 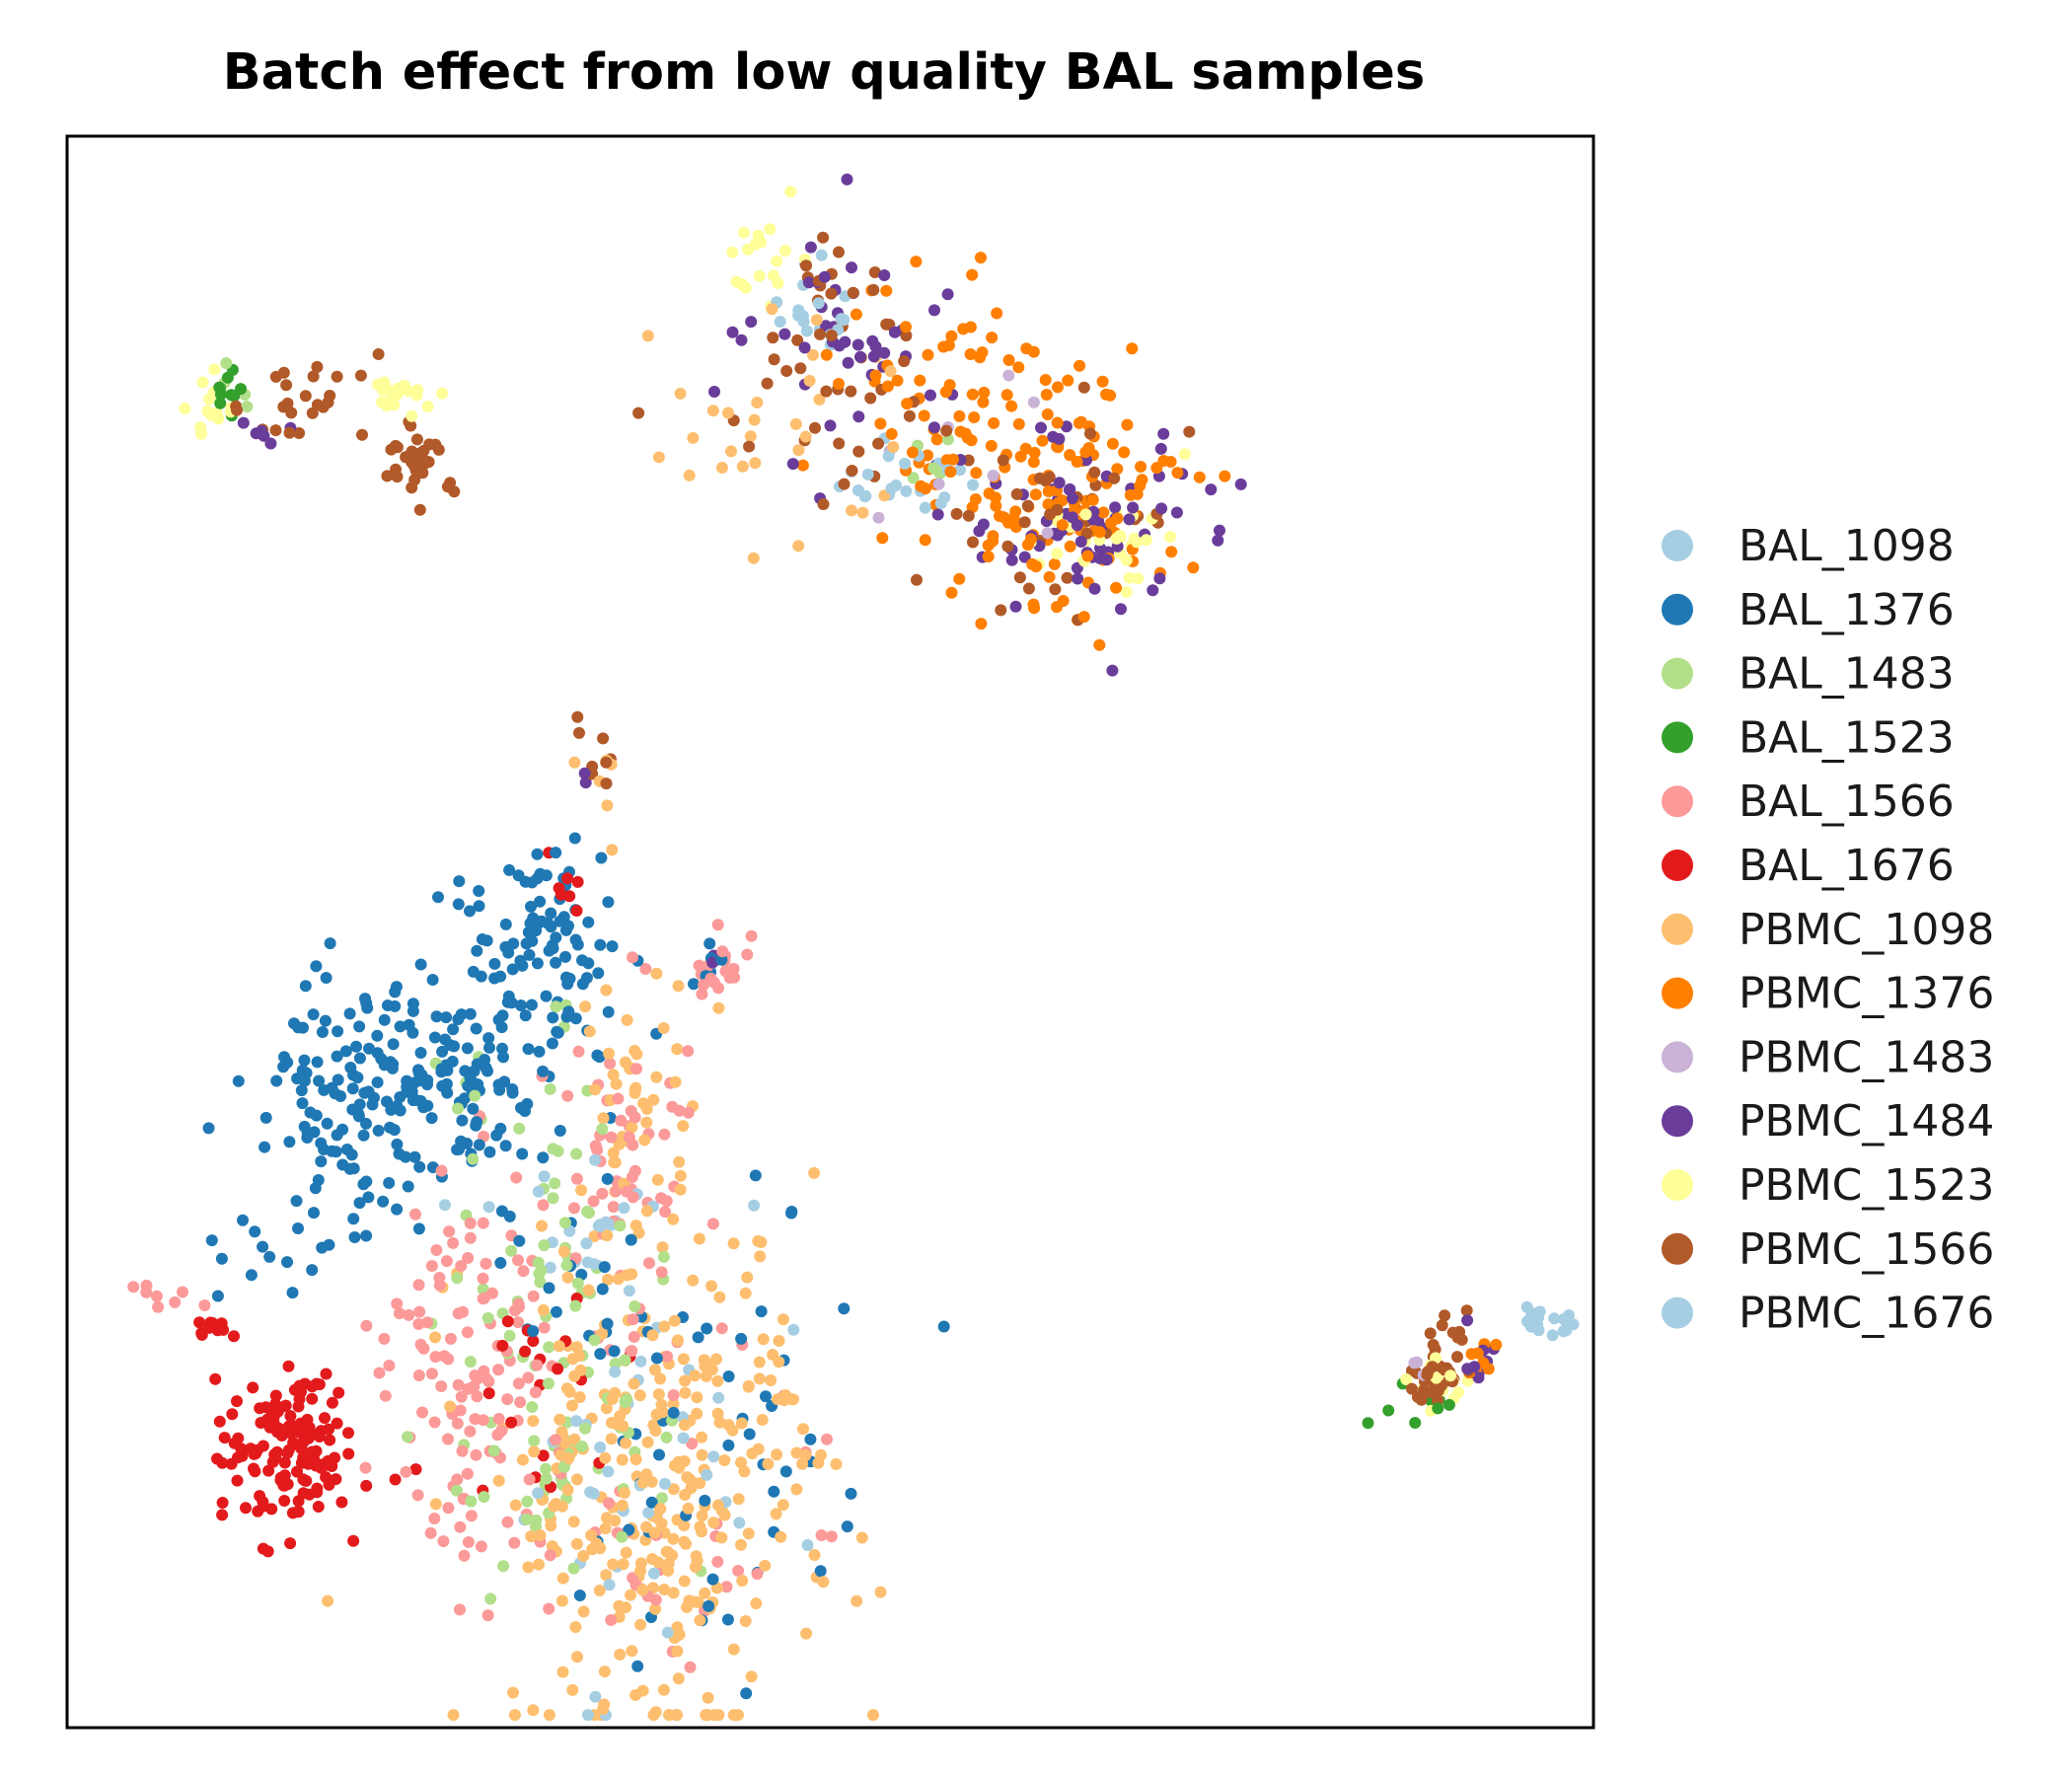 I want to click on legend-item: BAL_1098, so click(x=1809, y=546).